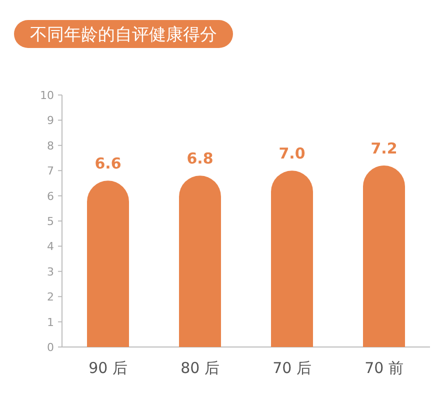 The width and height of the screenshot is (441, 416). I want to click on x-tick-label: 80 后, so click(200, 368).